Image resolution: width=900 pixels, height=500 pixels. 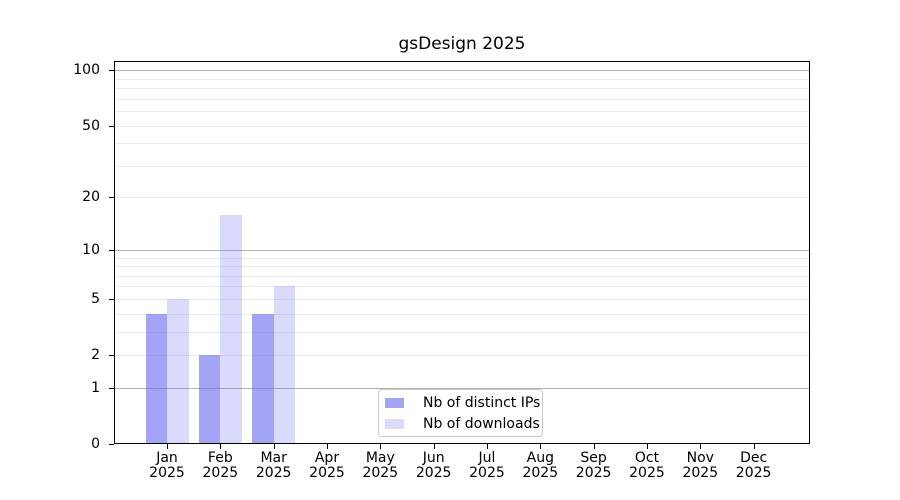 What do you see at coordinates (487, 458) in the screenshot?
I see `x-axis-tick-label-line: Jul` at bounding box center [487, 458].